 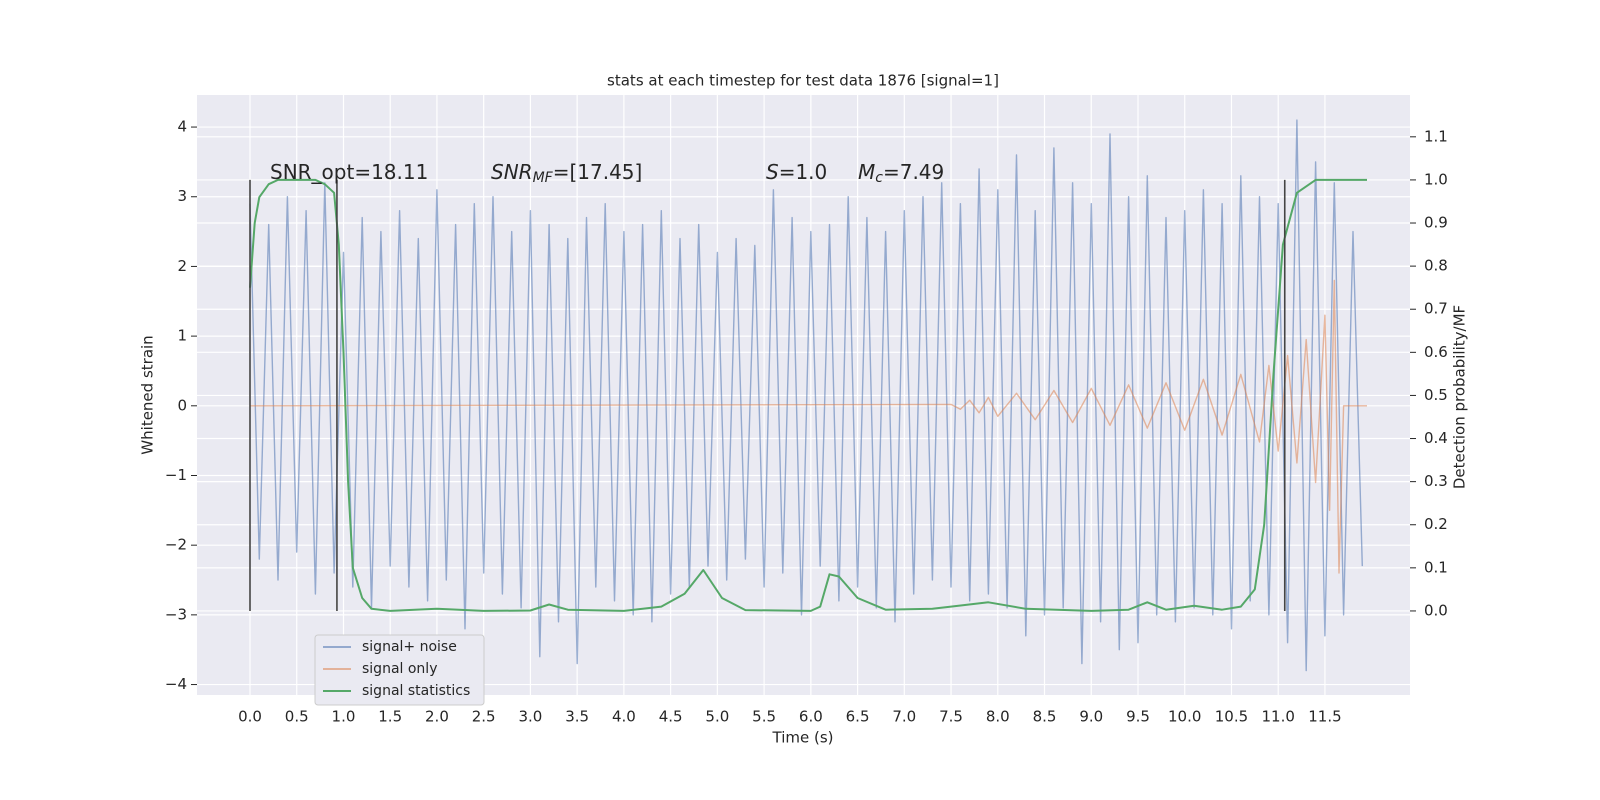 What do you see at coordinates (803, 172) in the screenshot?
I see `annotation-part: =1.0` at bounding box center [803, 172].